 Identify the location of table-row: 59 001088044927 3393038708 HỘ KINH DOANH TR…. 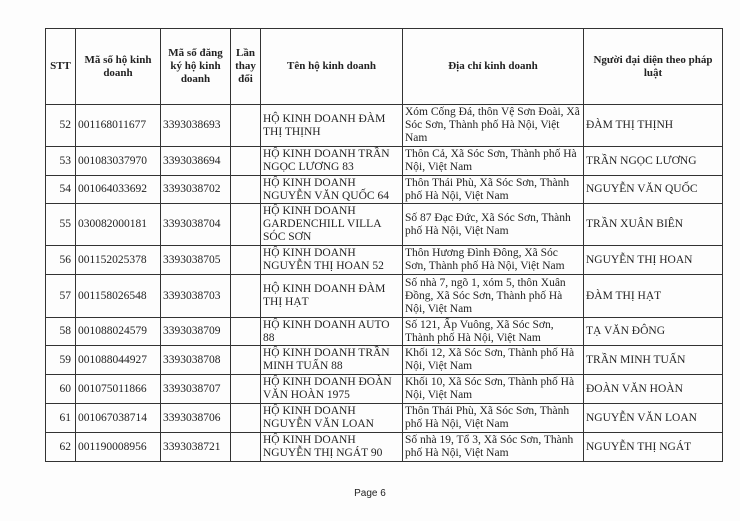
(384, 360).